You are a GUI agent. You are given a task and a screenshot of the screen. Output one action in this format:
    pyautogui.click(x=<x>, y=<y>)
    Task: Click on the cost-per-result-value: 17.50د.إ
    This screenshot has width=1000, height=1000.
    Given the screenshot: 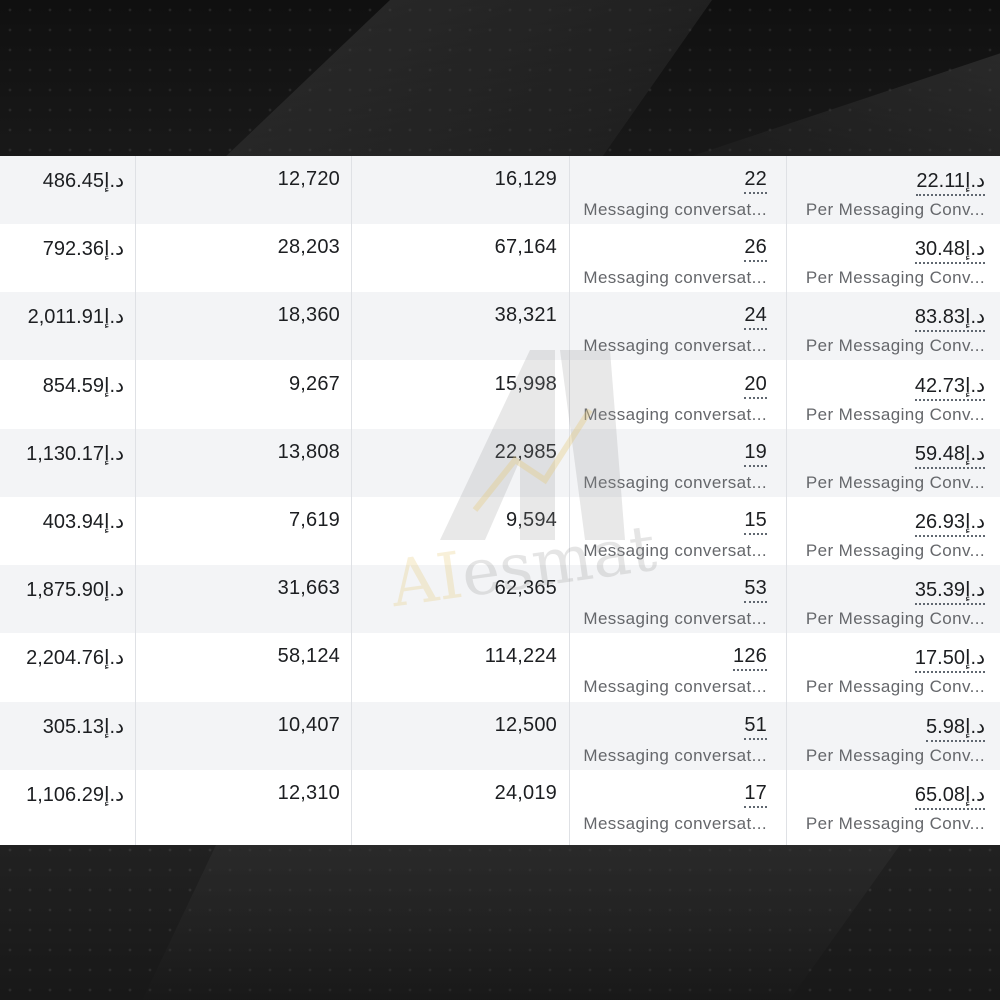 What is the action you would take?
    pyautogui.click(x=949, y=659)
    